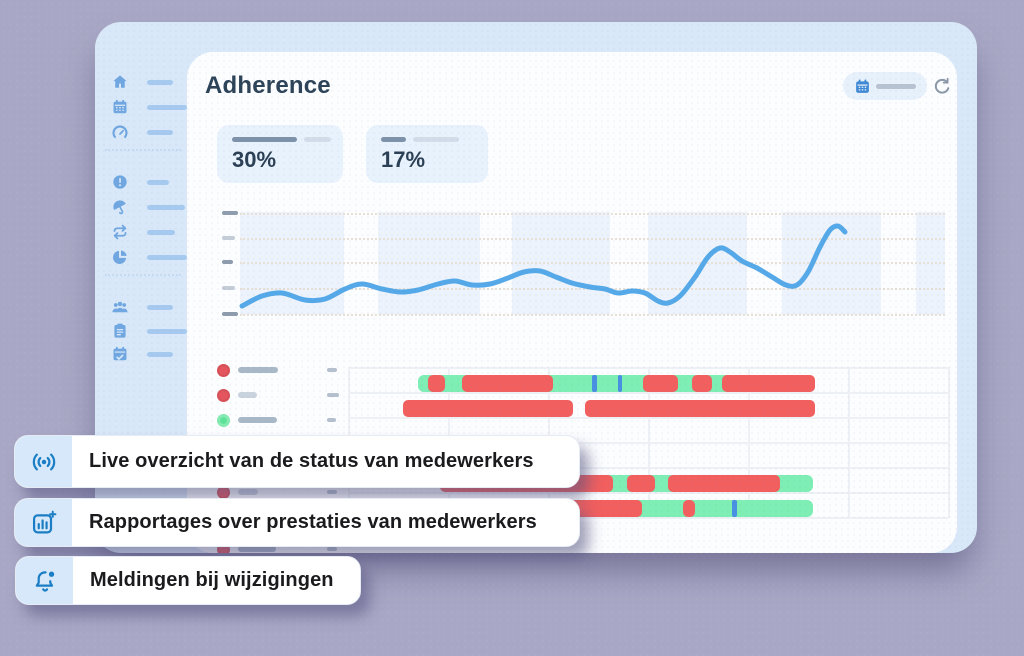 Image resolution: width=1024 pixels, height=656 pixels. I want to click on refresh-icon, so click(942, 85).